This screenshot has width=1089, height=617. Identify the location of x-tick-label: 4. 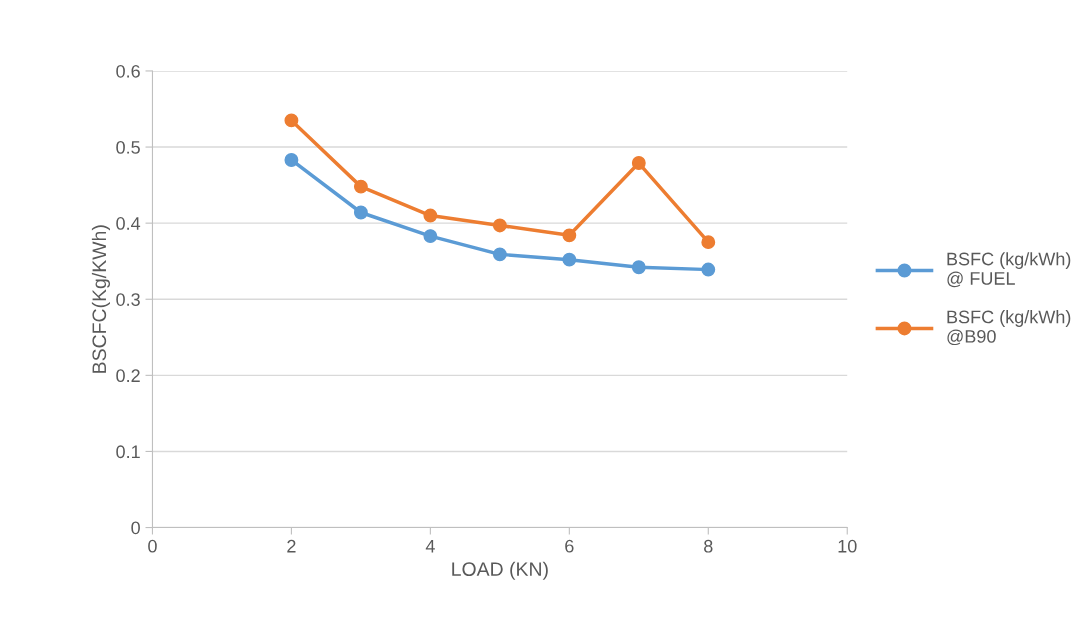
(430, 546).